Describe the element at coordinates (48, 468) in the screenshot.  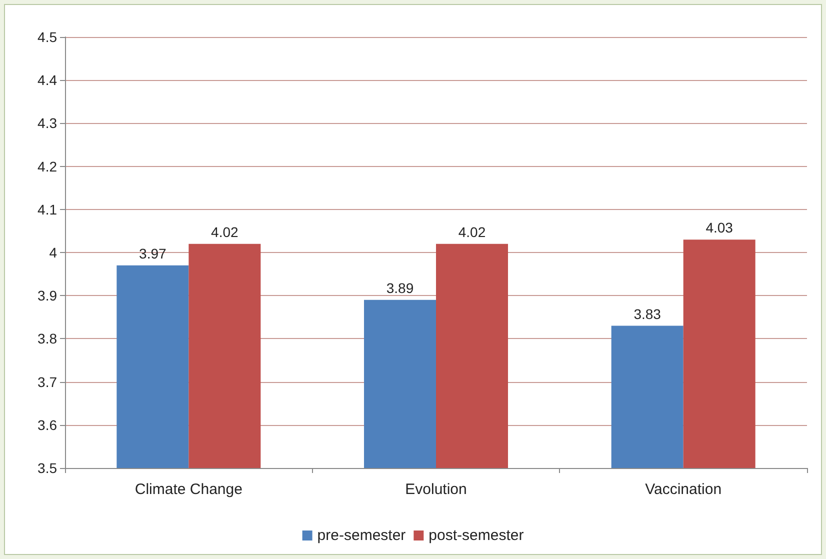
I see `y-tick-label: 3.5` at that location.